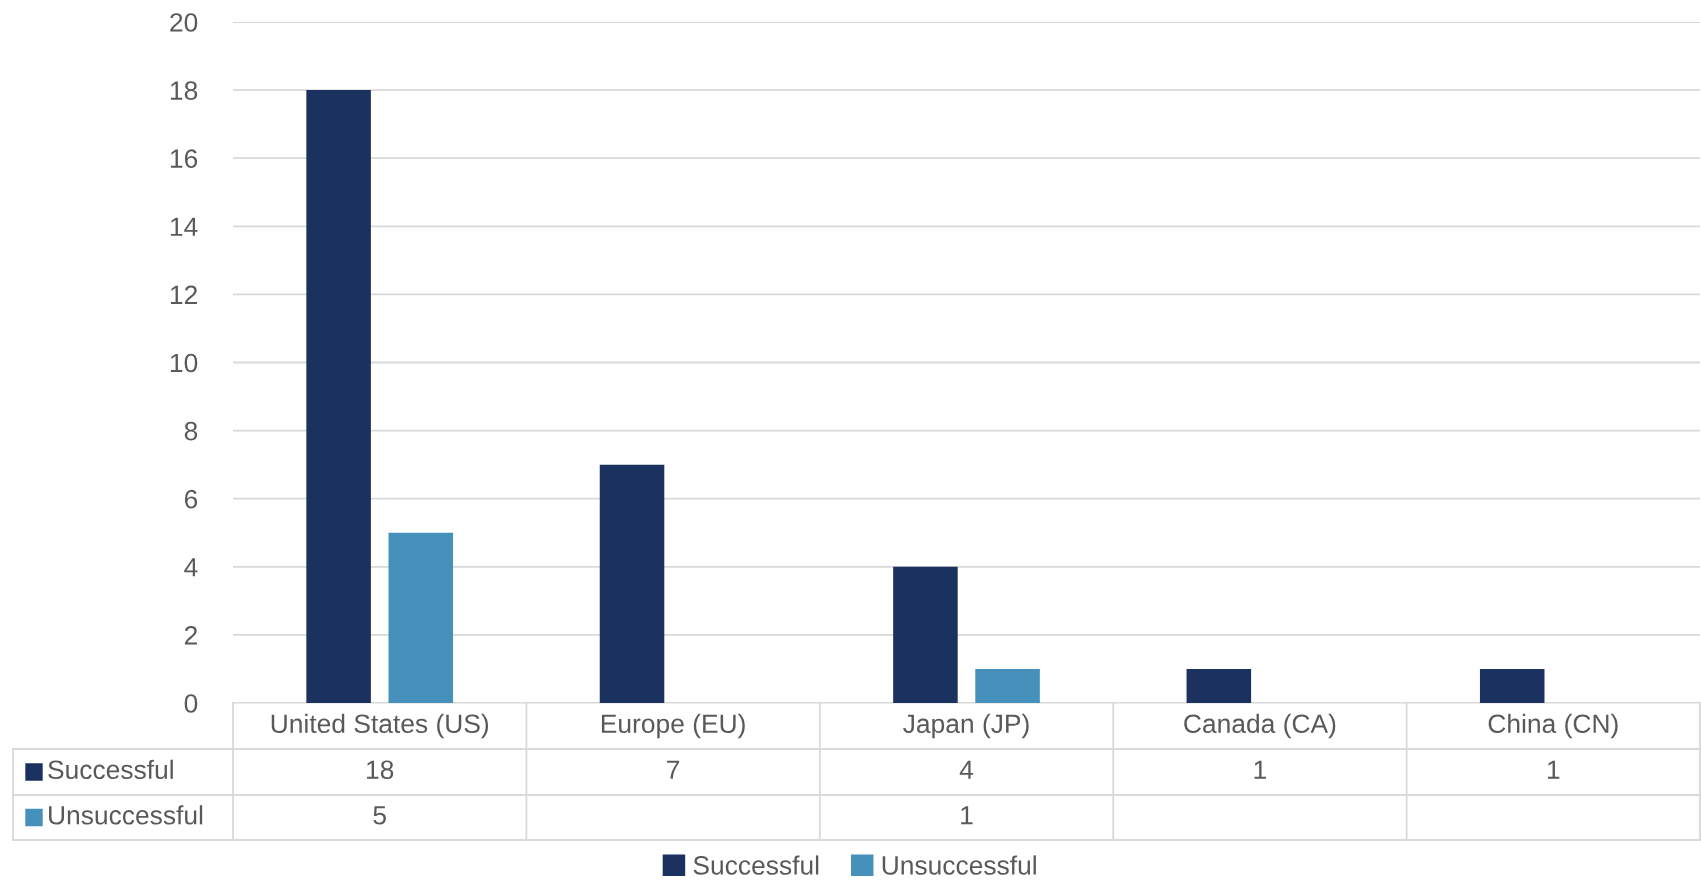  What do you see at coordinates (380, 726) in the screenshot?
I see `x-tick-label: United States (US)` at bounding box center [380, 726].